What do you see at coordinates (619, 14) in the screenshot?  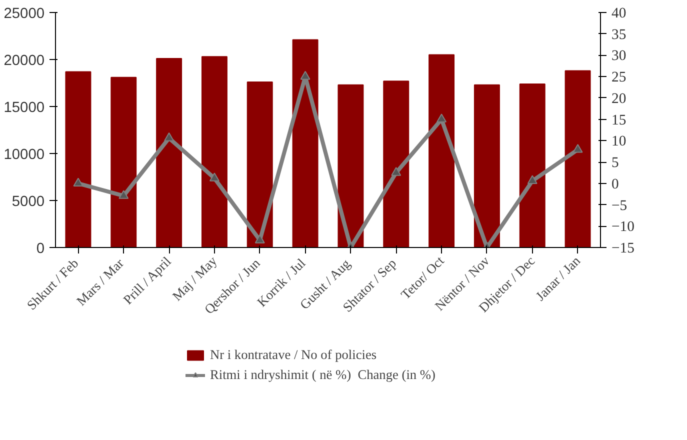 I see `y2-tick-label: 40` at bounding box center [619, 14].